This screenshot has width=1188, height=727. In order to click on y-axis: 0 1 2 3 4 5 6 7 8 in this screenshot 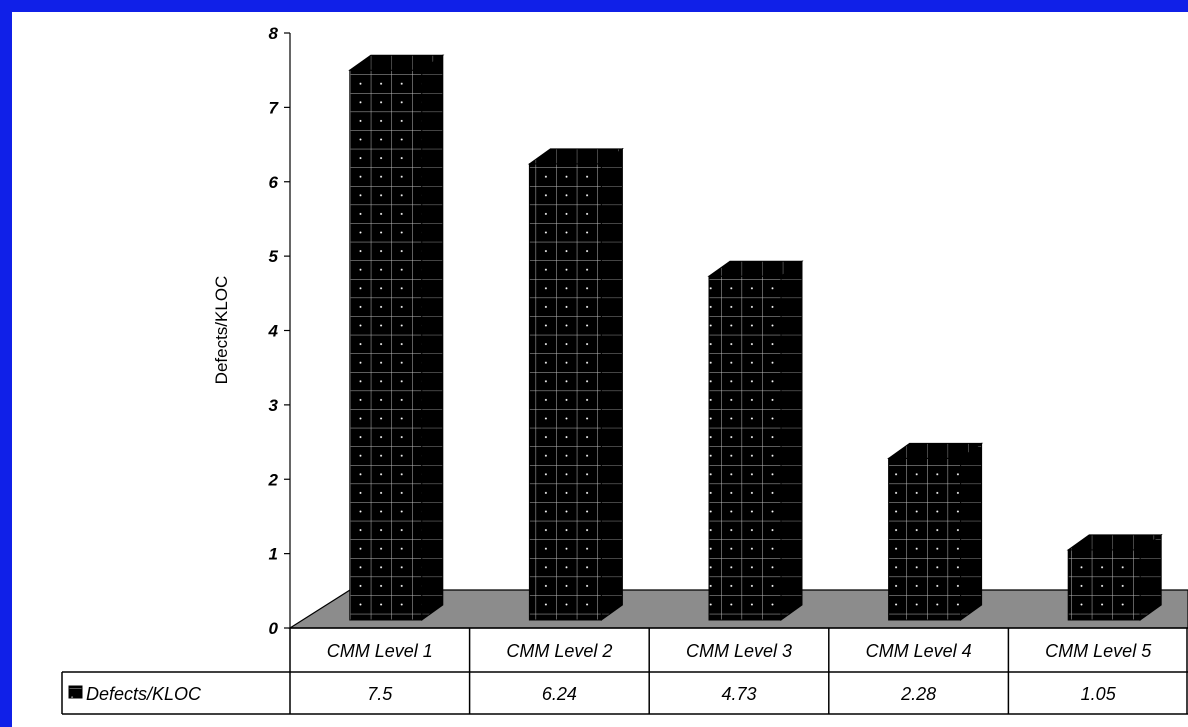, I will do `click(279, 331)`.